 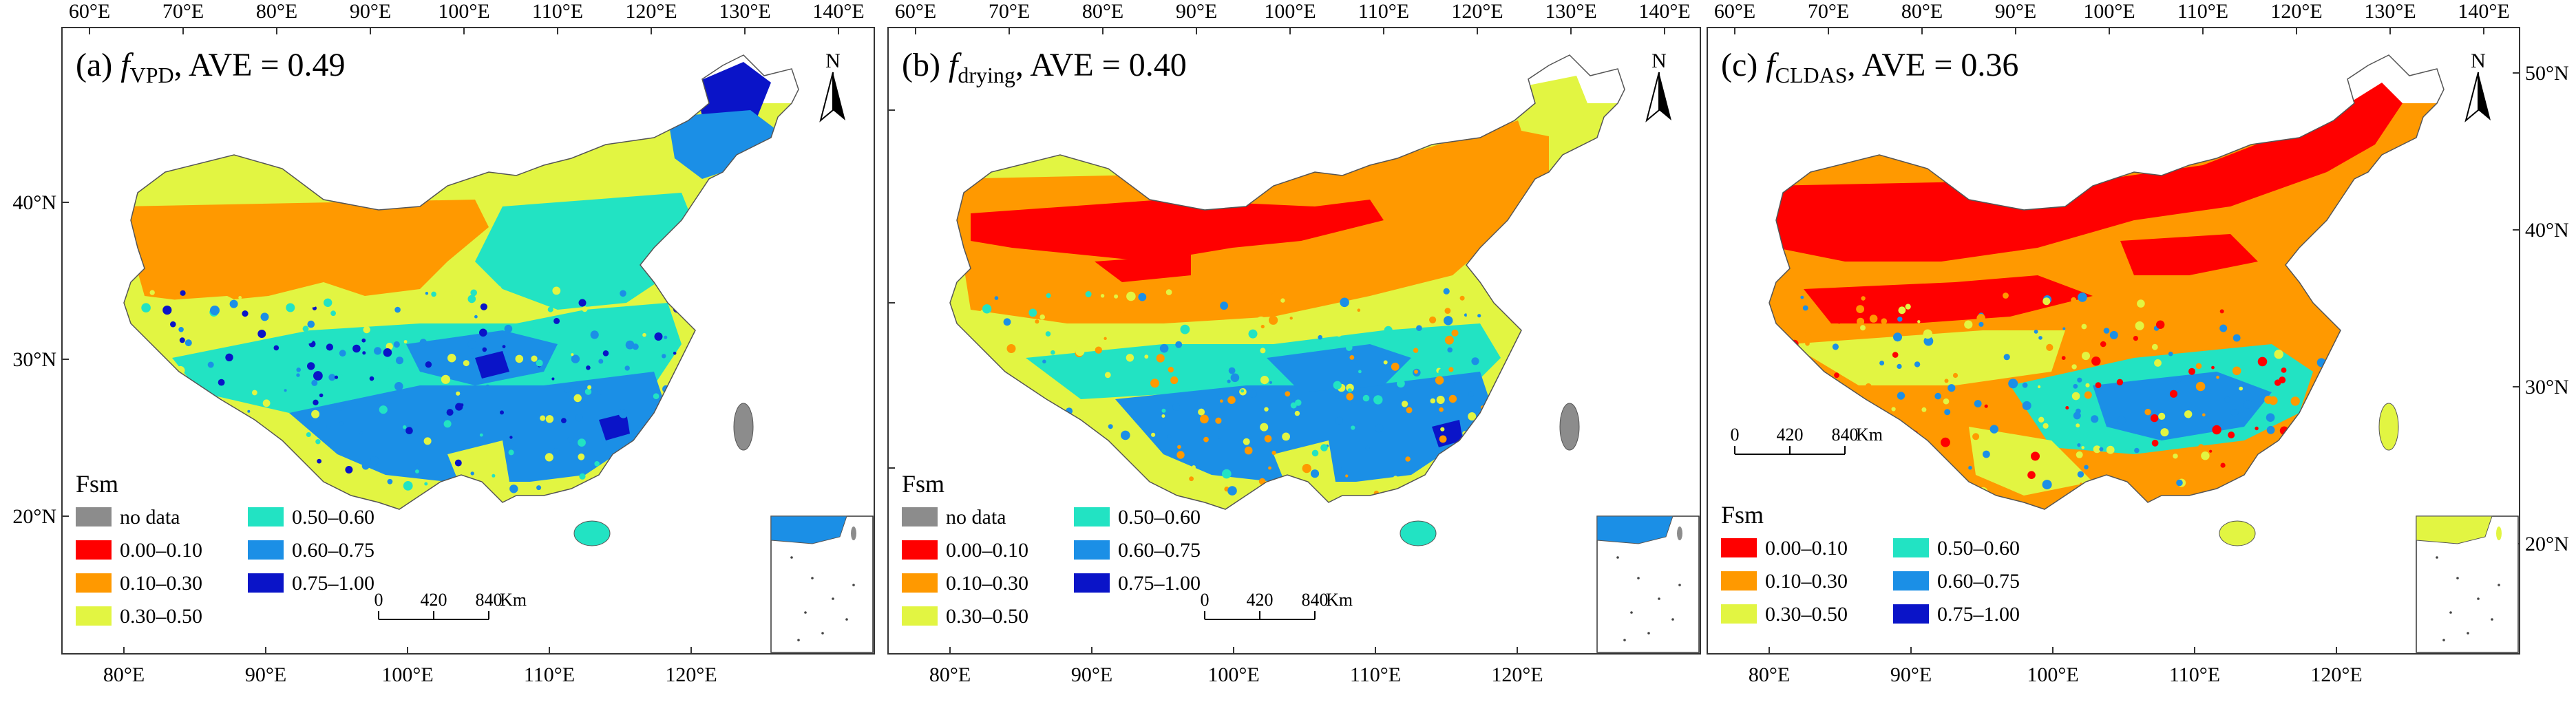 What do you see at coordinates (1206, 600) in the screenshot?
I see `scale-tick-label: 0` at bounding box center [1206, 600].